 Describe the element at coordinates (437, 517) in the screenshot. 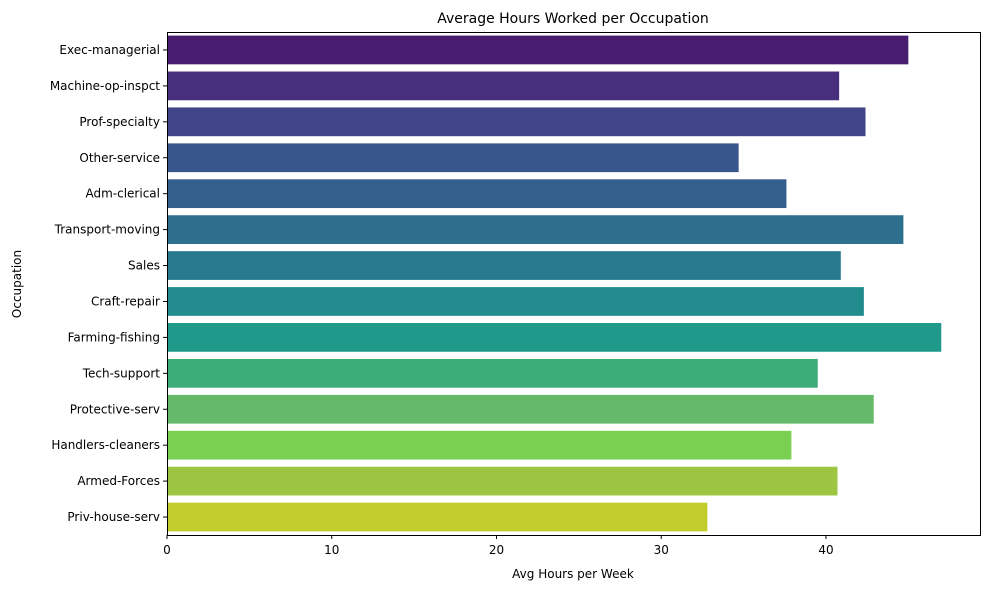

I see `bar-priv-house-serv` at that location.